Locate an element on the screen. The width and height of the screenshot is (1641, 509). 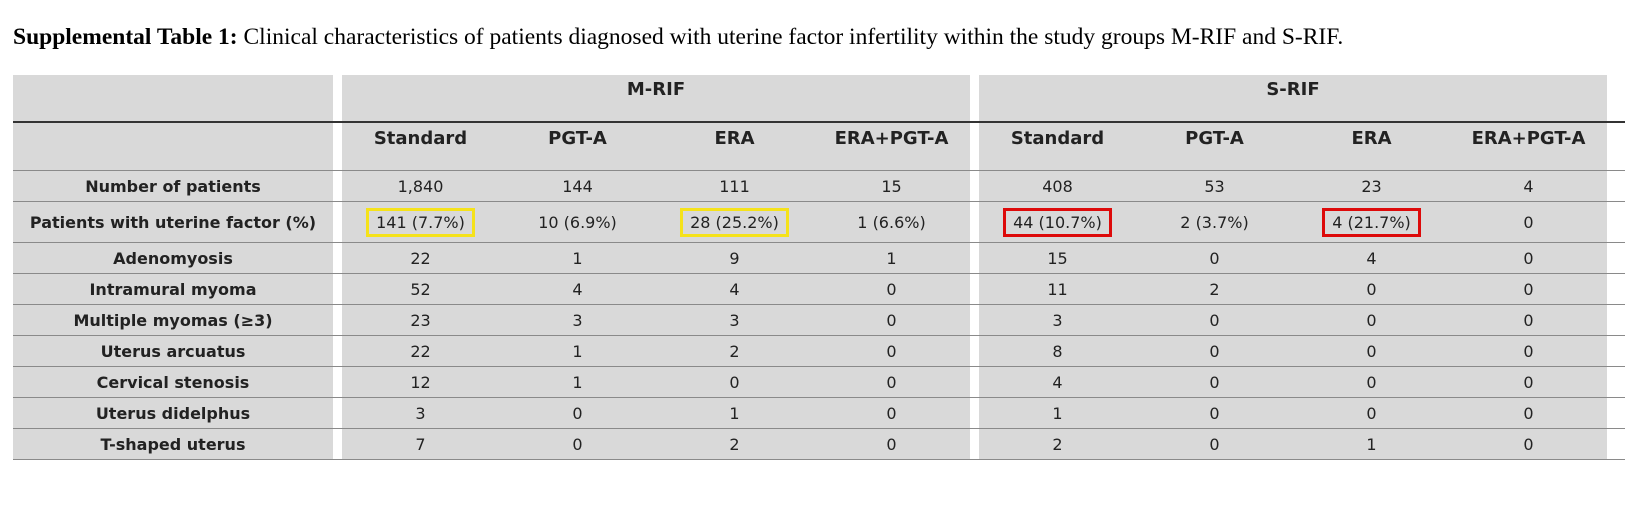
yellow-highlight-box: 28 (25.2%) is located at coordinates (734, 222).